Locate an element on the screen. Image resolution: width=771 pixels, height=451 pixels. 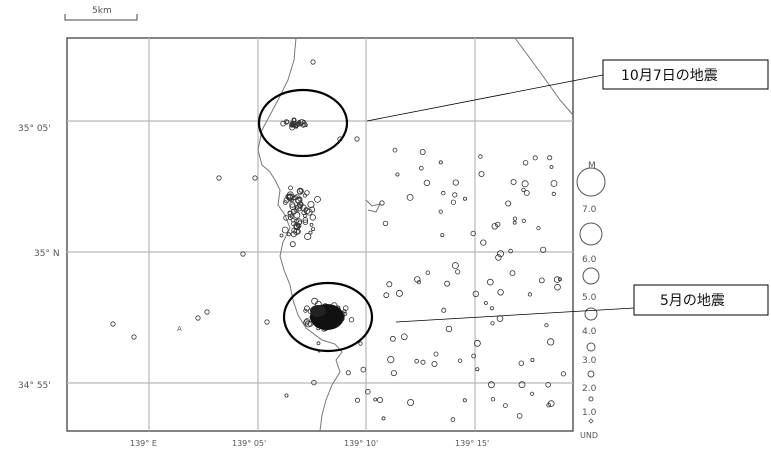
callout-box-oct7: 10月7日の地震 is located at coordinates (685, 74).